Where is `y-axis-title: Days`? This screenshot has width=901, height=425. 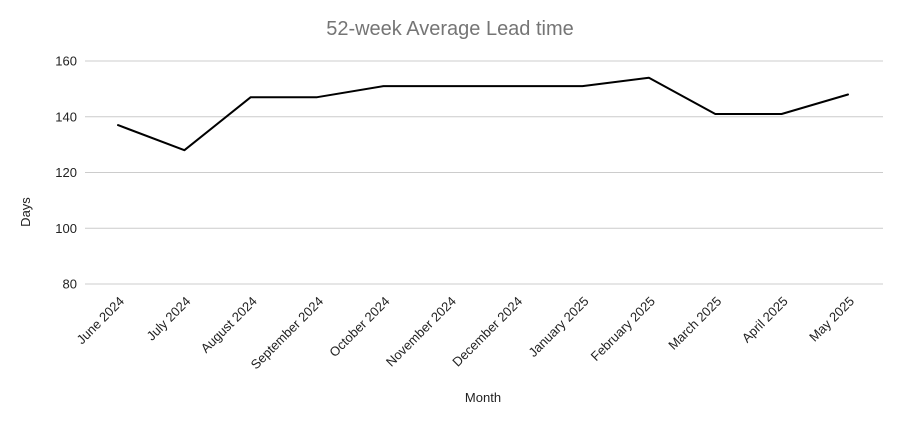 y-axis-title: Days is located at coordinates (25, 212).